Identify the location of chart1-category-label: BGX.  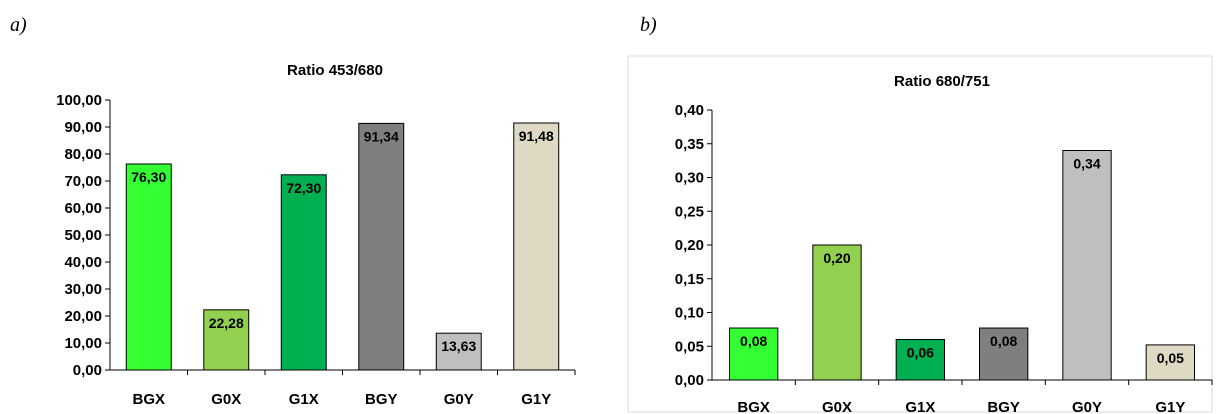
(148, 399).